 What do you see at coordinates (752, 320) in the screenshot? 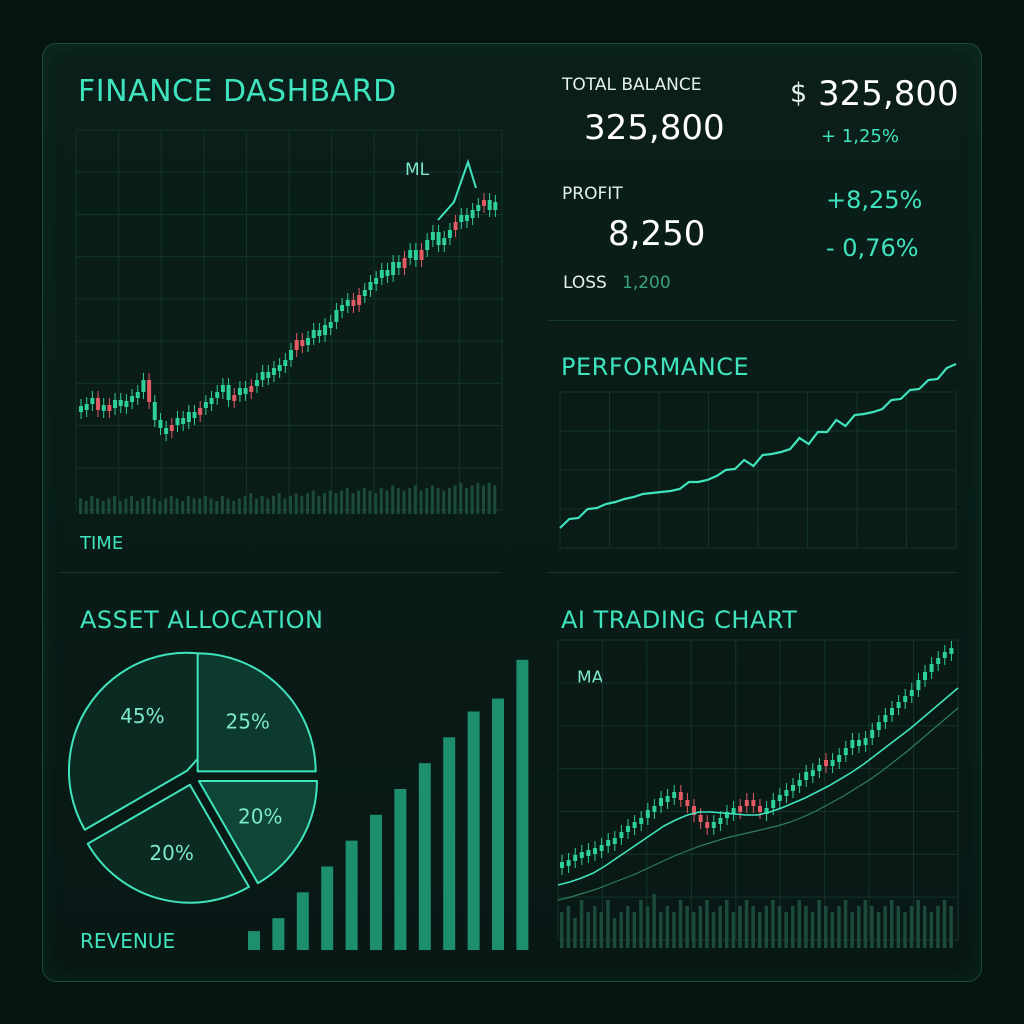
I see `divider-right-top` at bounding box center [752, 320].